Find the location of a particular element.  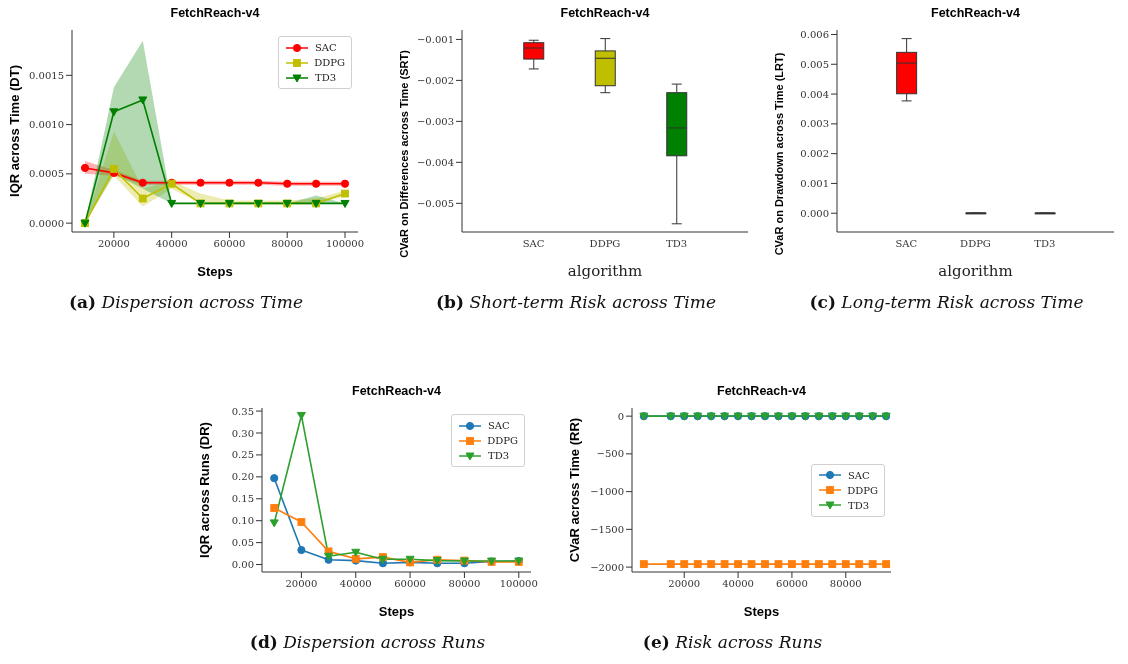

text: (b) Short-term Risk across Time is located at coordinates (576, 302).